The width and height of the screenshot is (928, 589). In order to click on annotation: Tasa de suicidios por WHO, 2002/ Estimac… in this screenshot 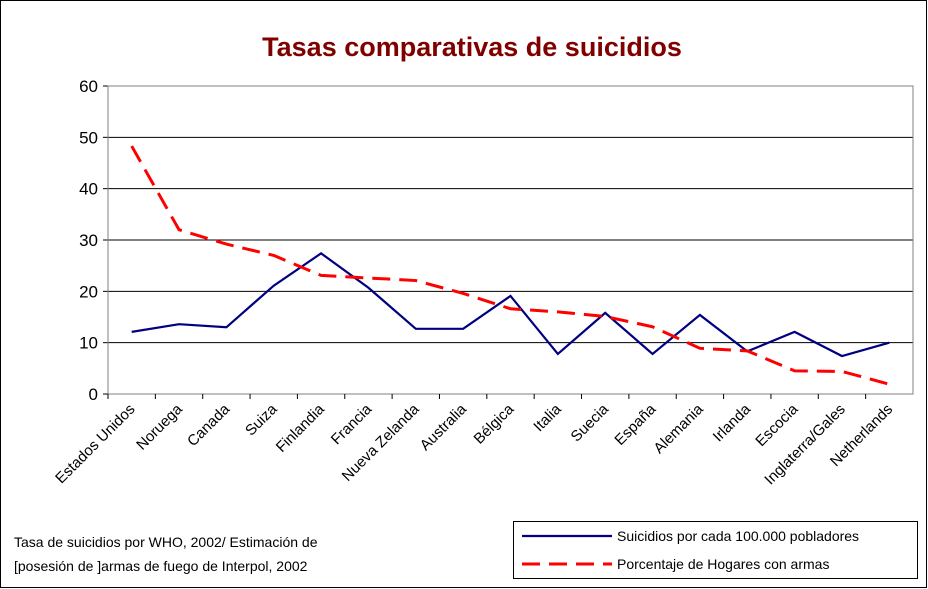, I will do `click(166, 542)`.